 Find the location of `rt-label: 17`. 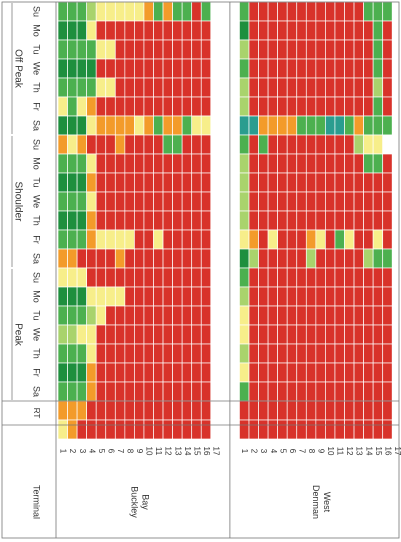

rt-label: 17 is located at coordinates (397, 451).